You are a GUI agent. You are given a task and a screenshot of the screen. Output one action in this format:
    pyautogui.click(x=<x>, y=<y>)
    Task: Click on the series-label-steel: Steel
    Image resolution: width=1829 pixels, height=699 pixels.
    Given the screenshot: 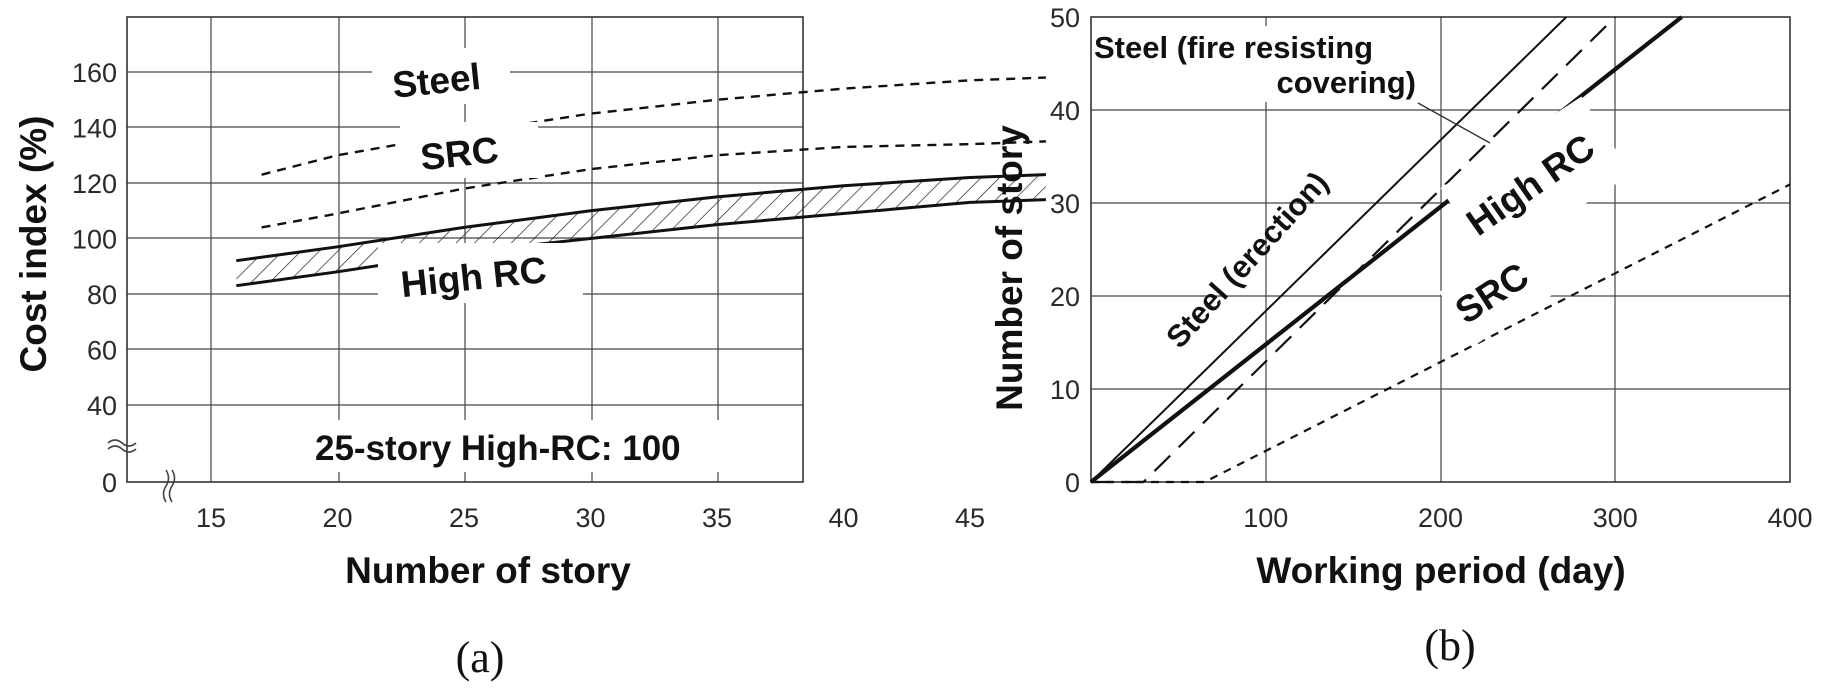 What is the action you would take?
    pyautogui.click(x=436, y=81)
    